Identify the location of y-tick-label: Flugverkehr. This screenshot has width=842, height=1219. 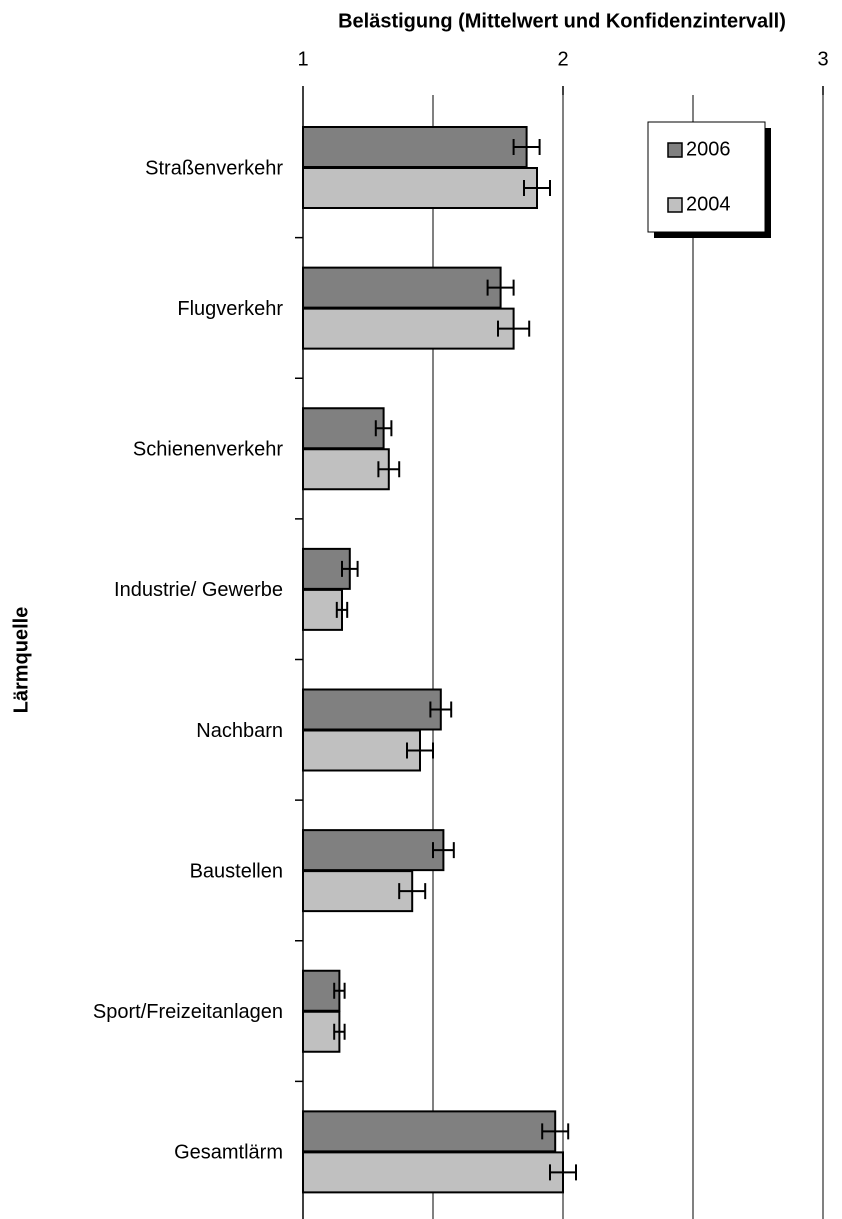
(230, 309).